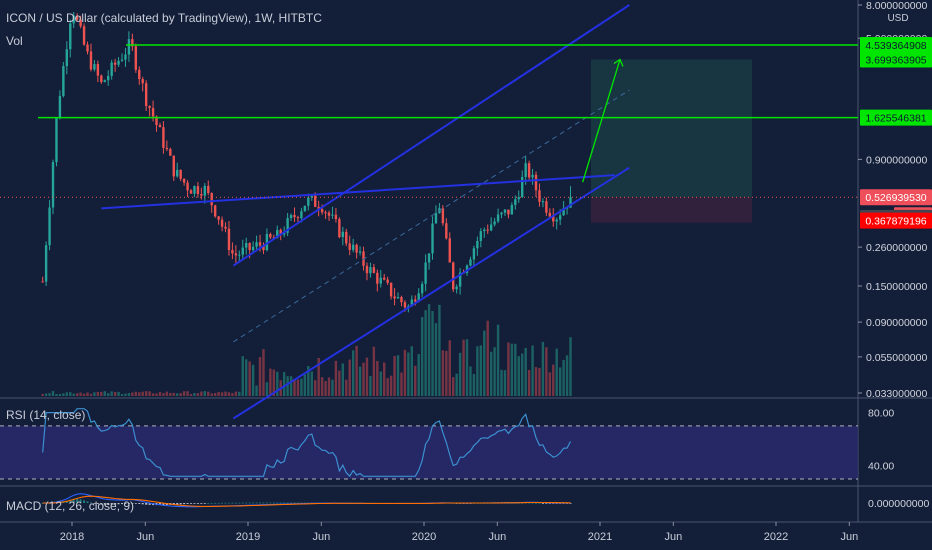 Image resolution: width=932 pixels, height=550 pixels. What do you see at coordinates (898, 504) in the screenshot?
I see `macd-tick-label: 0.000000000` at bounding box center [898, 504].